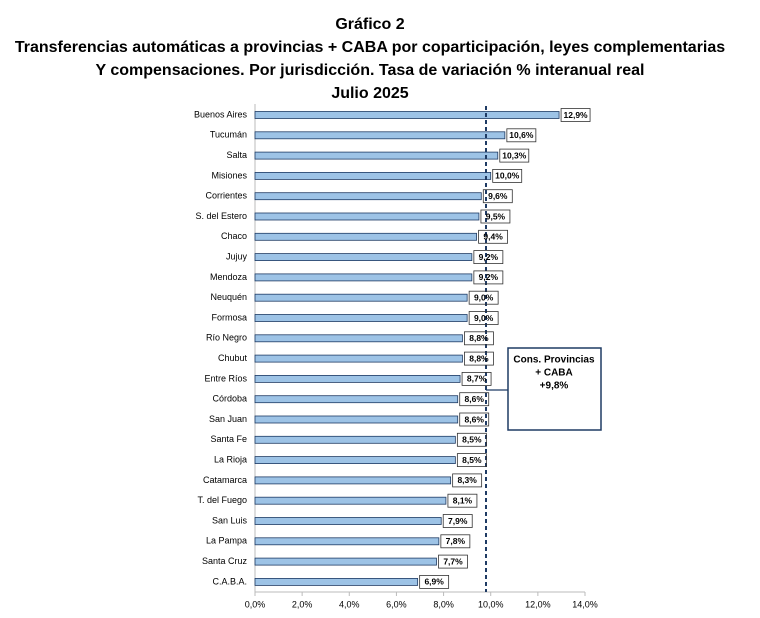  I want to click on y-tick-label: Salta, so click(236, 155).